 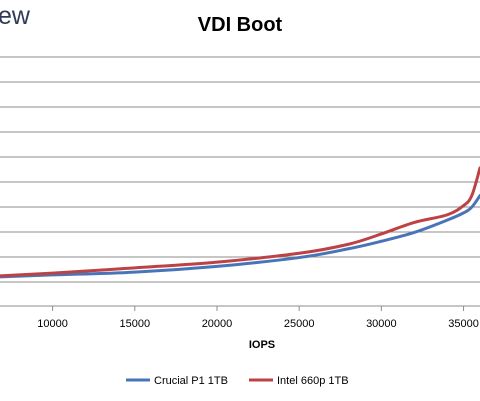 I want to click on chart-title-text: VDI Boot, so click(x=240, y=25).